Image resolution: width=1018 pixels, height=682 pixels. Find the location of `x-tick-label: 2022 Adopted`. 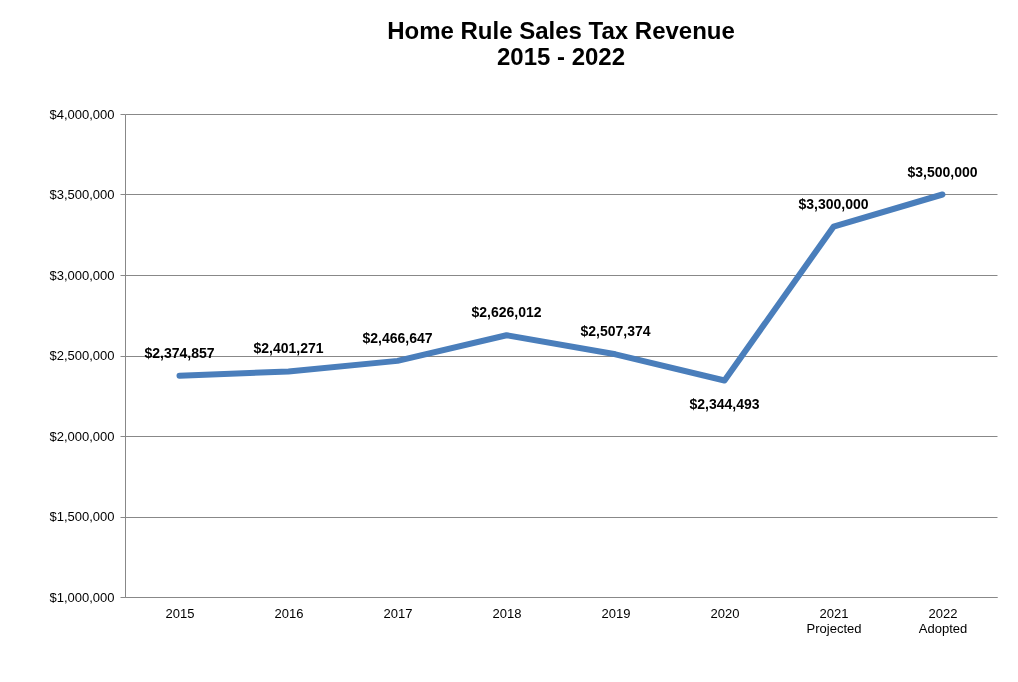

x-tick-label: 2022 Adopted is located at coordinates (943, 620).